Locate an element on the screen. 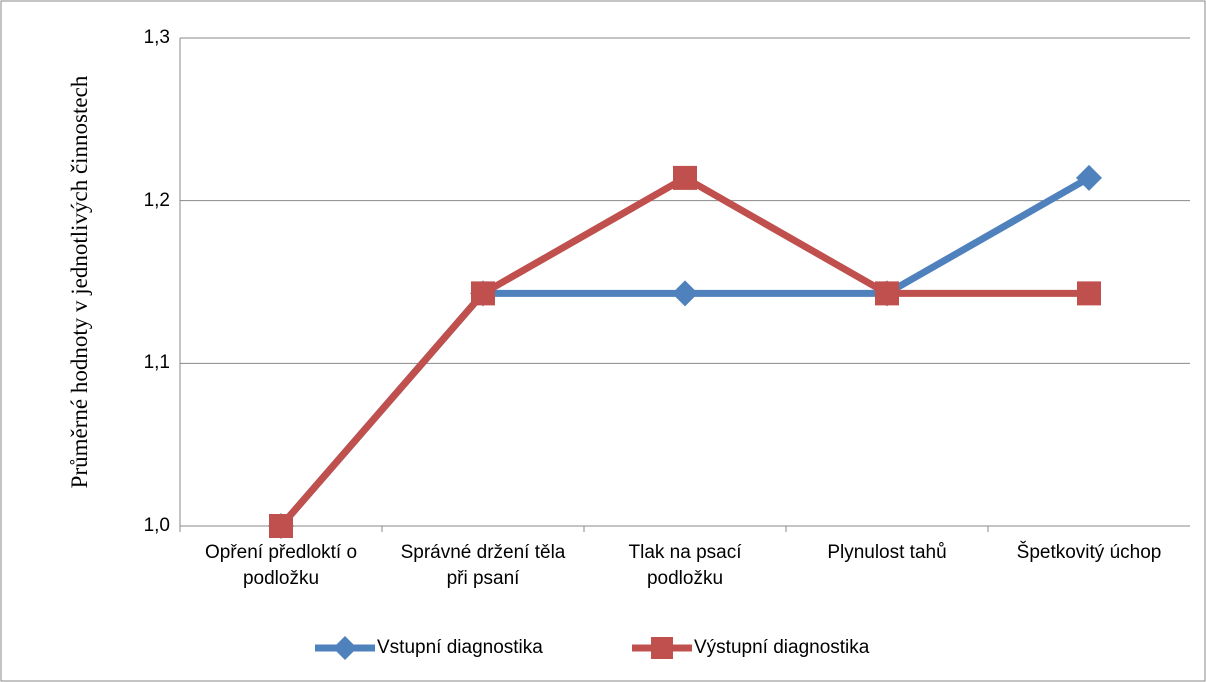 The image size is (1206, 682). x-tick-label: Opření předloktí o podložku is located at coordinates (281, 565).